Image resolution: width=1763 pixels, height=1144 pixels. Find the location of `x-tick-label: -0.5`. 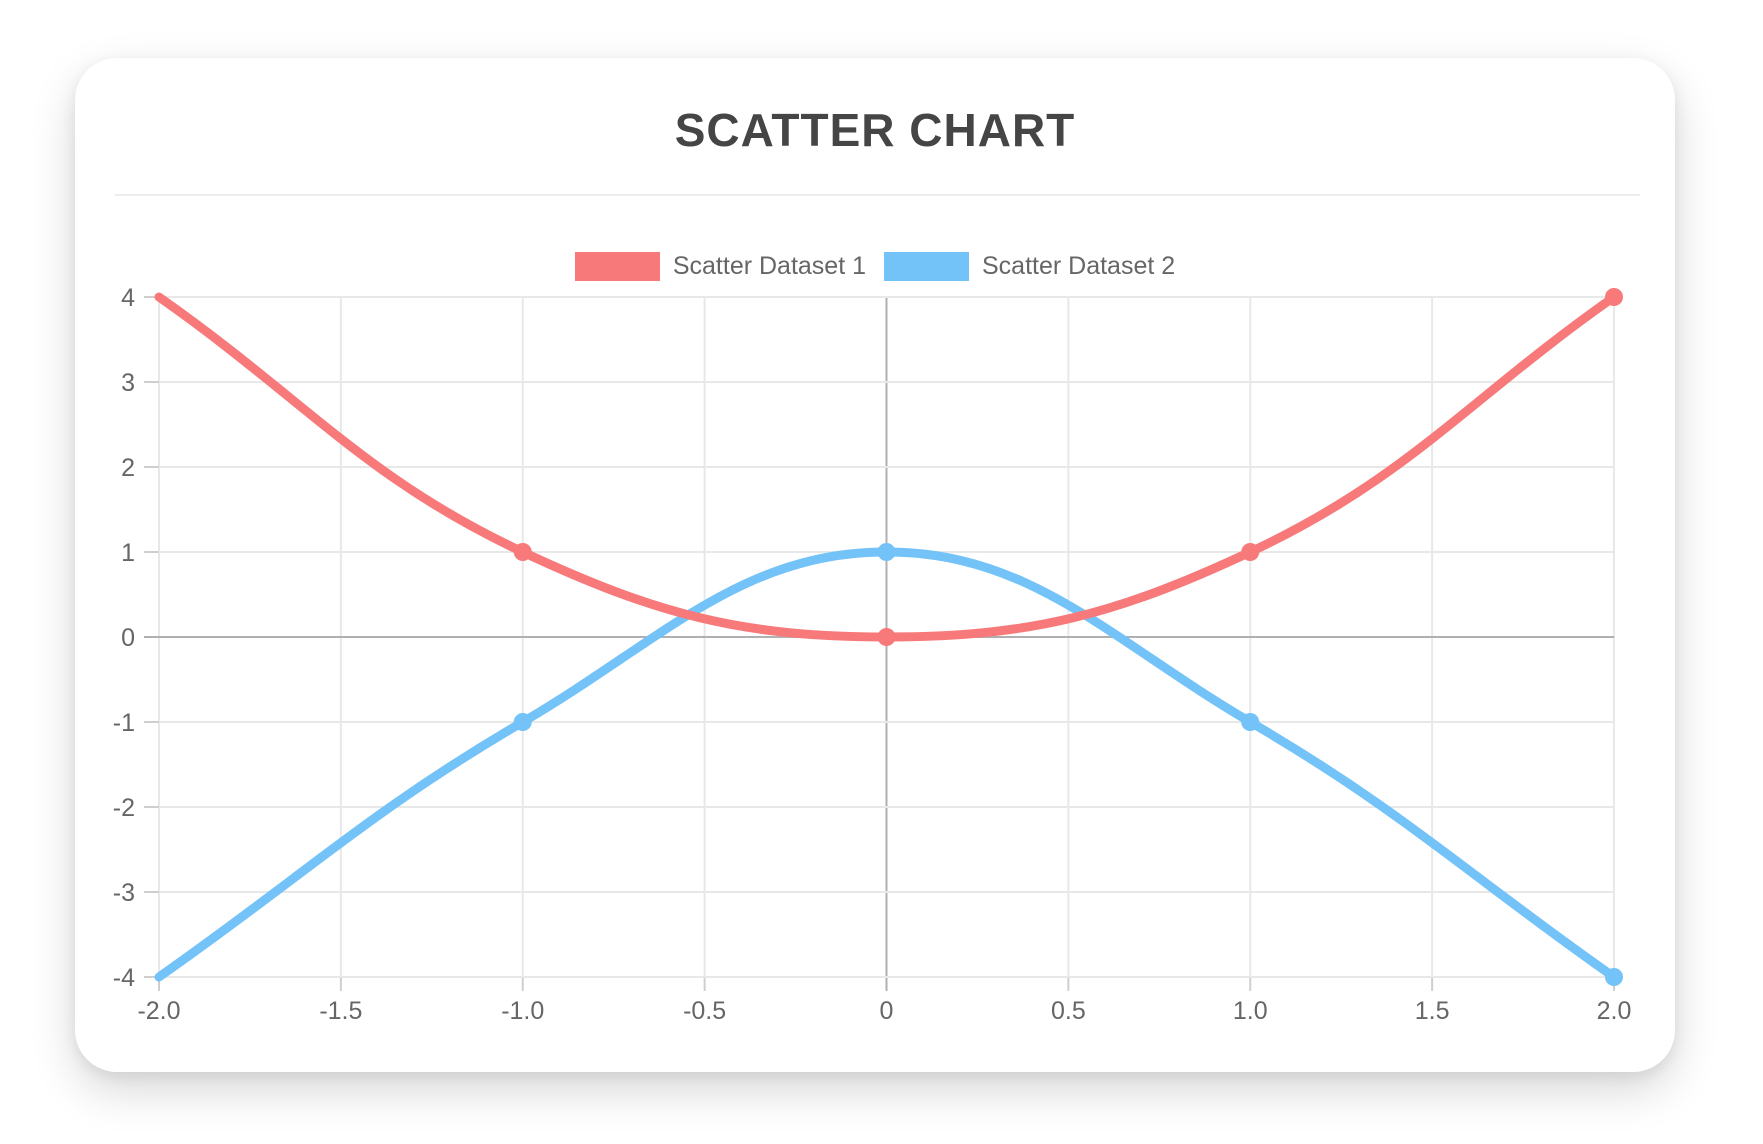

x-tick-label: -0.5 is located at coordinates (704, 1011).